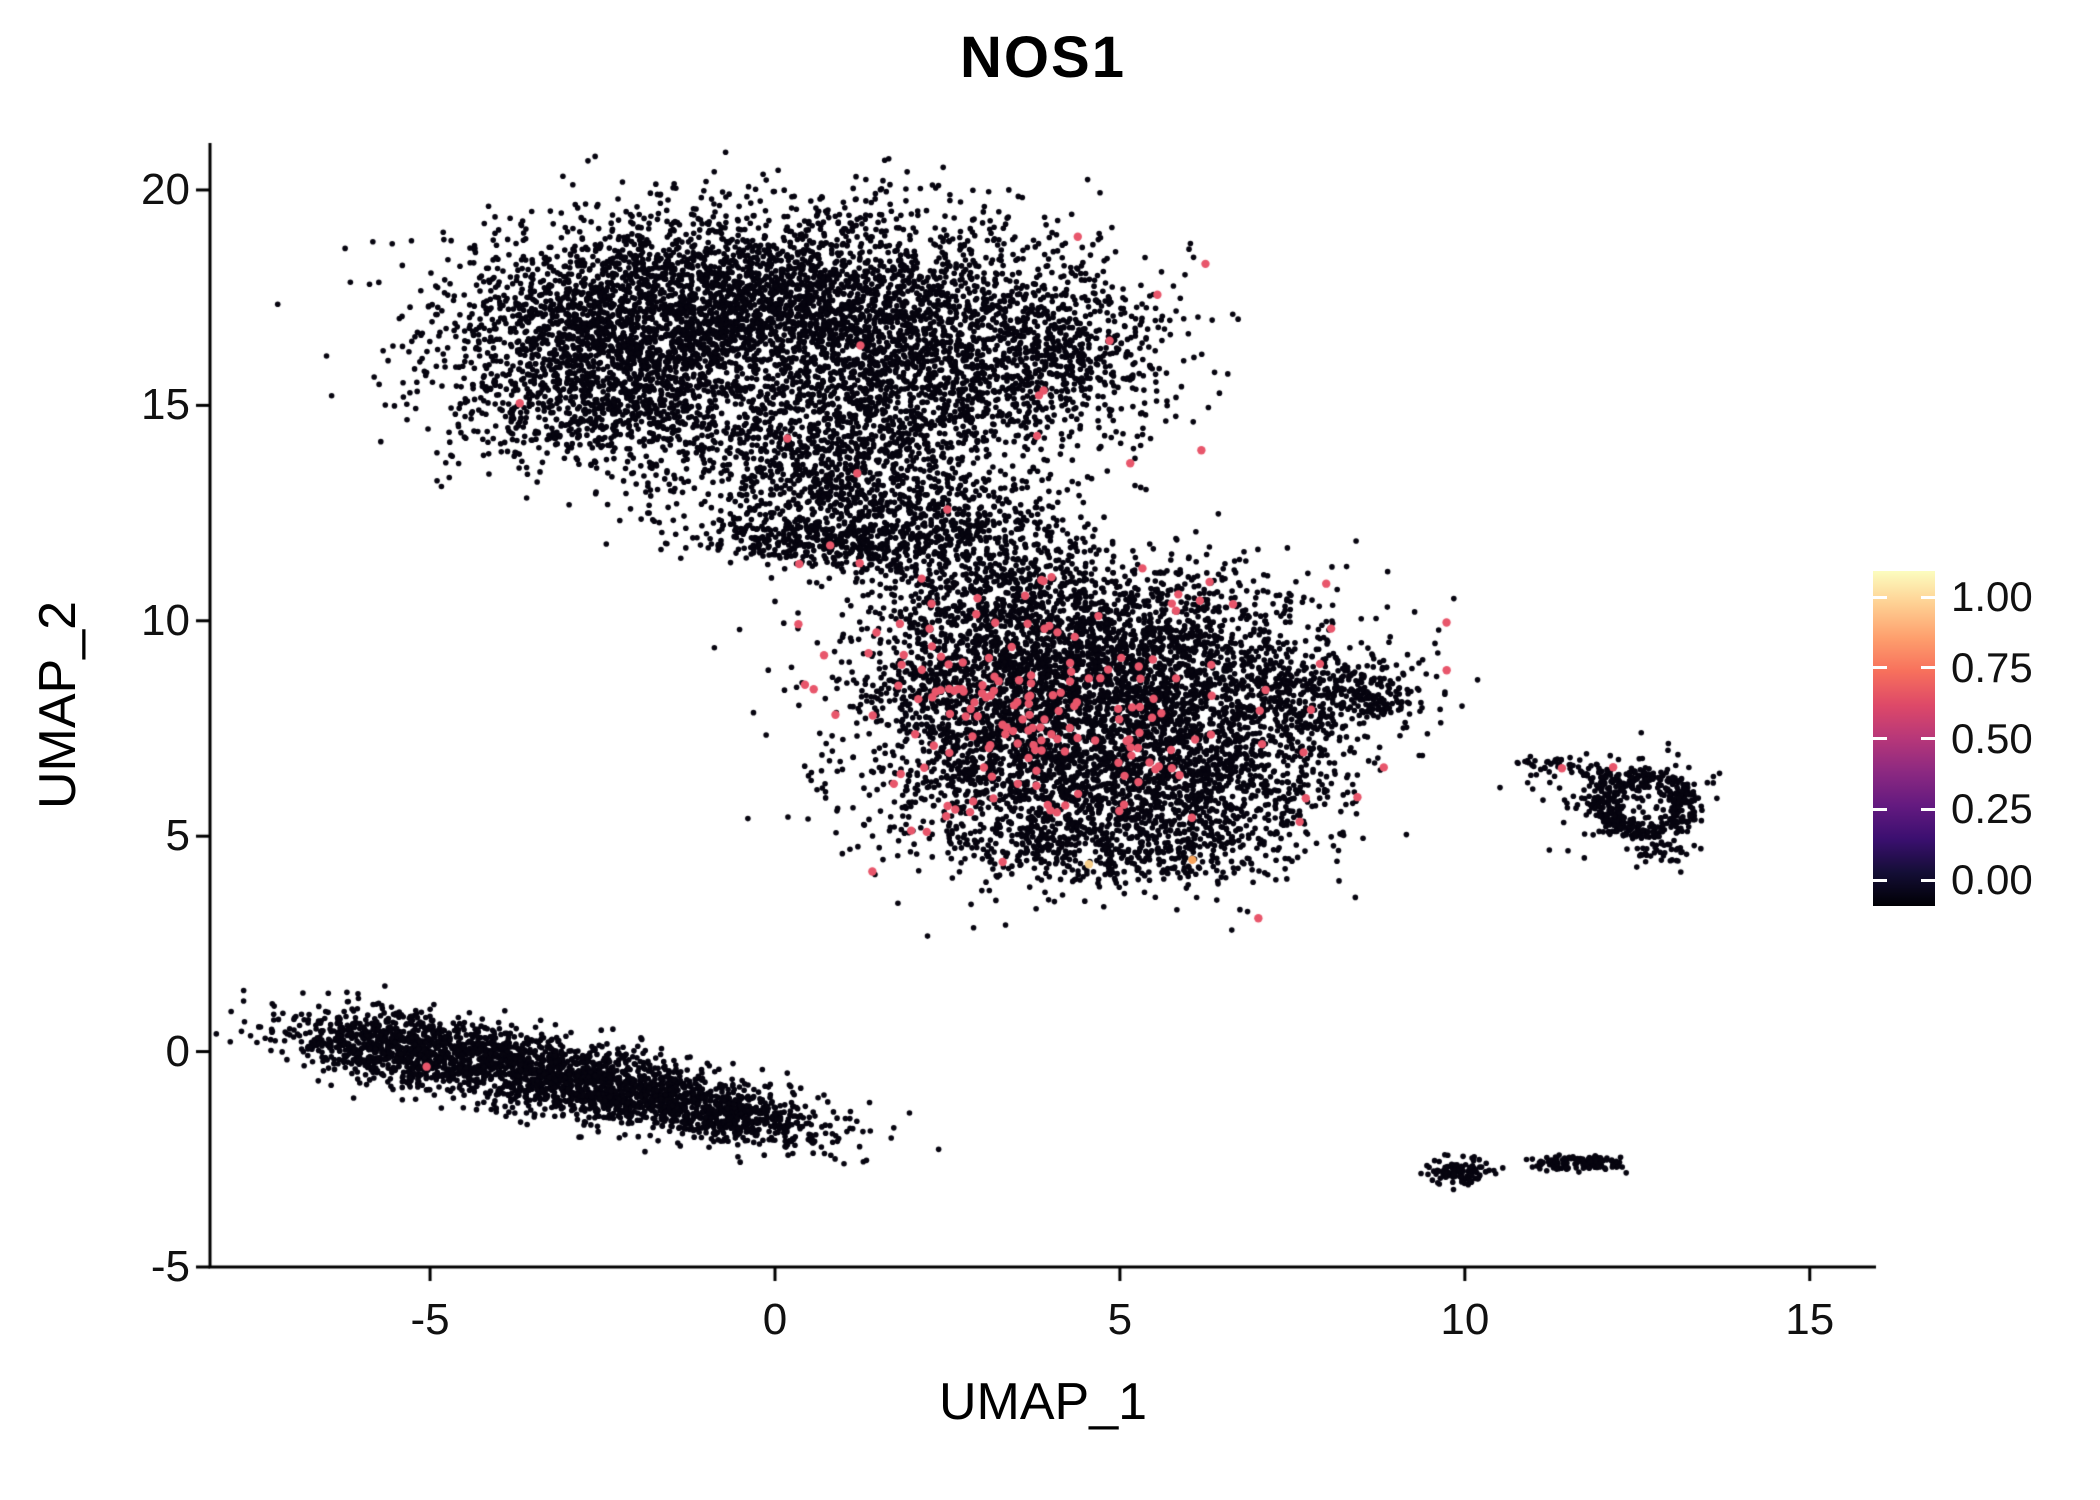 The width and height of the screenshot is (2100, 1500). Describe the element at coordinates (1992, 879) in the screenshot. I see `colorbar-tick-label: 0.00` at that location.